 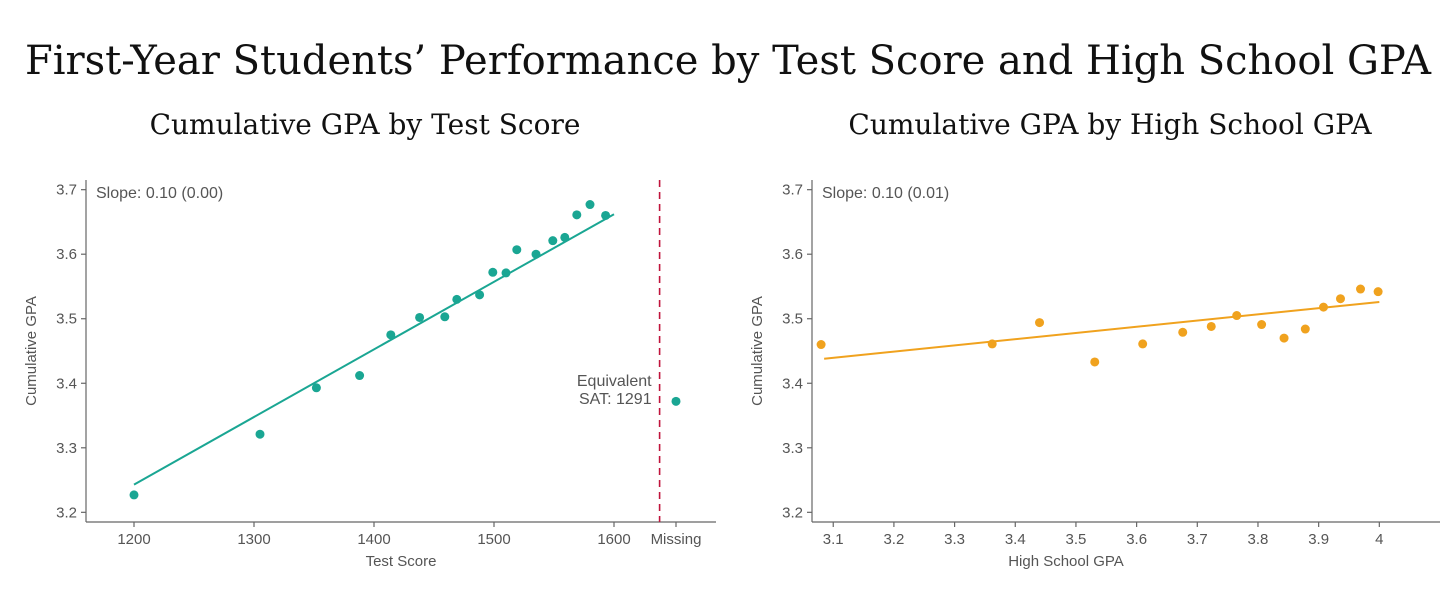 What do you see at coordinates (493, 539) in the screenshot?
I see `x-tick-label: 1500` at bounding box center [493, 539].